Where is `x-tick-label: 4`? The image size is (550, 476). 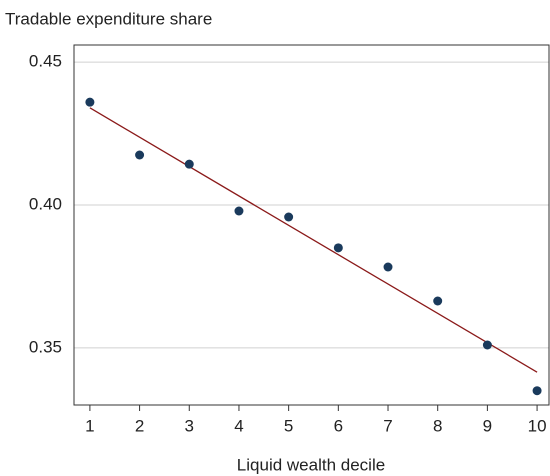 x-tick-label: 4 is located at coordinates (238, 425).